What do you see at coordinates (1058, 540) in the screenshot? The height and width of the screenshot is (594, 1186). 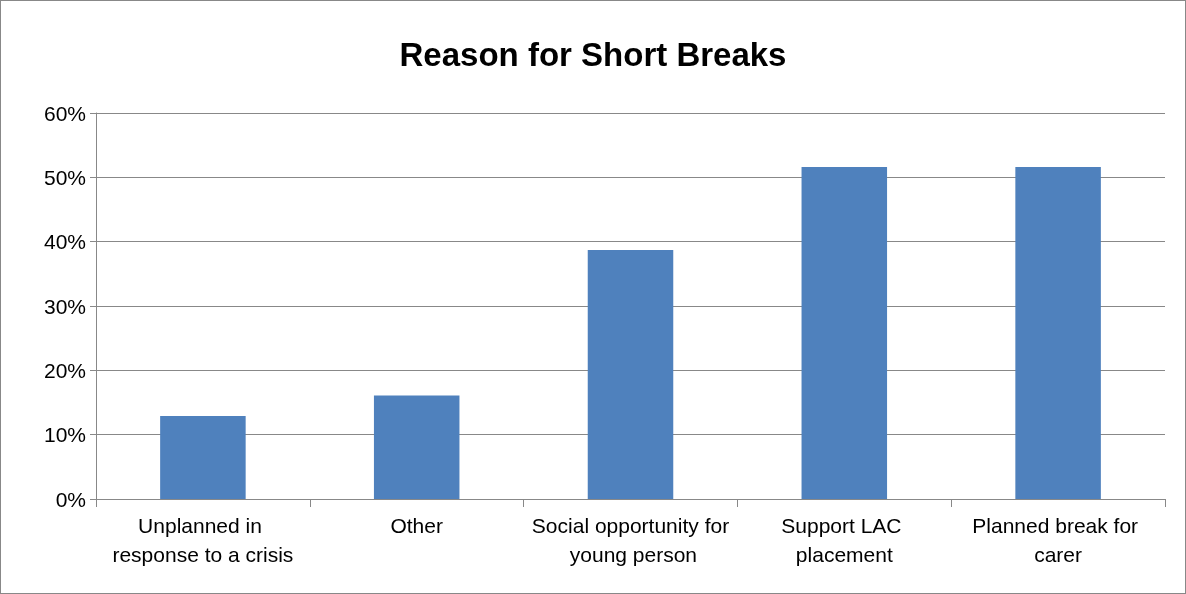 I see `x-tick-label: Planned break for carer` at bounding box center [1058, 540].